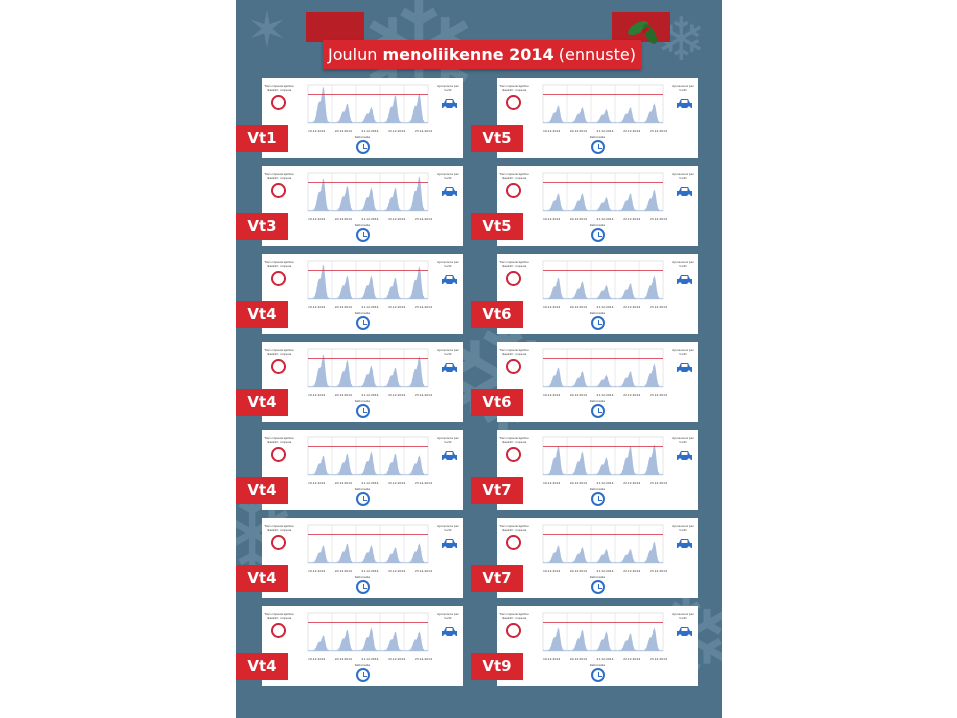  I want to click on ribbon-tail, so click(335, 27).